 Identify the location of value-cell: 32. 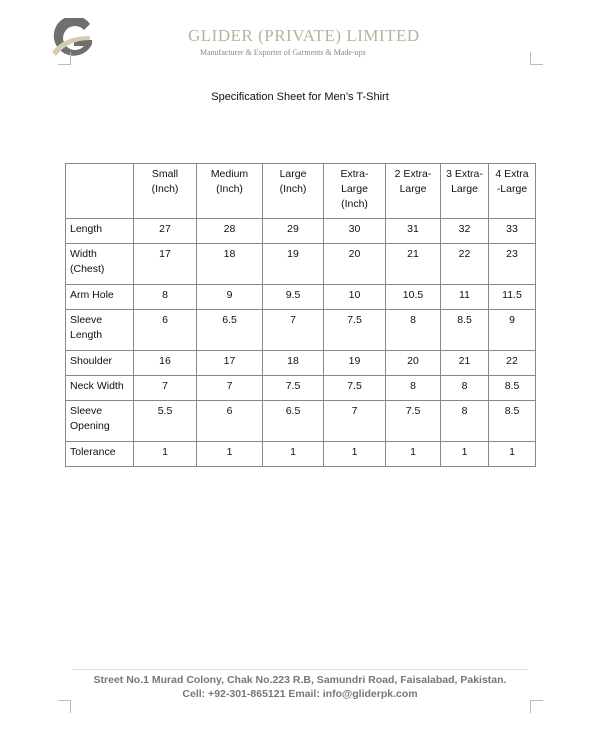
(464, 231).